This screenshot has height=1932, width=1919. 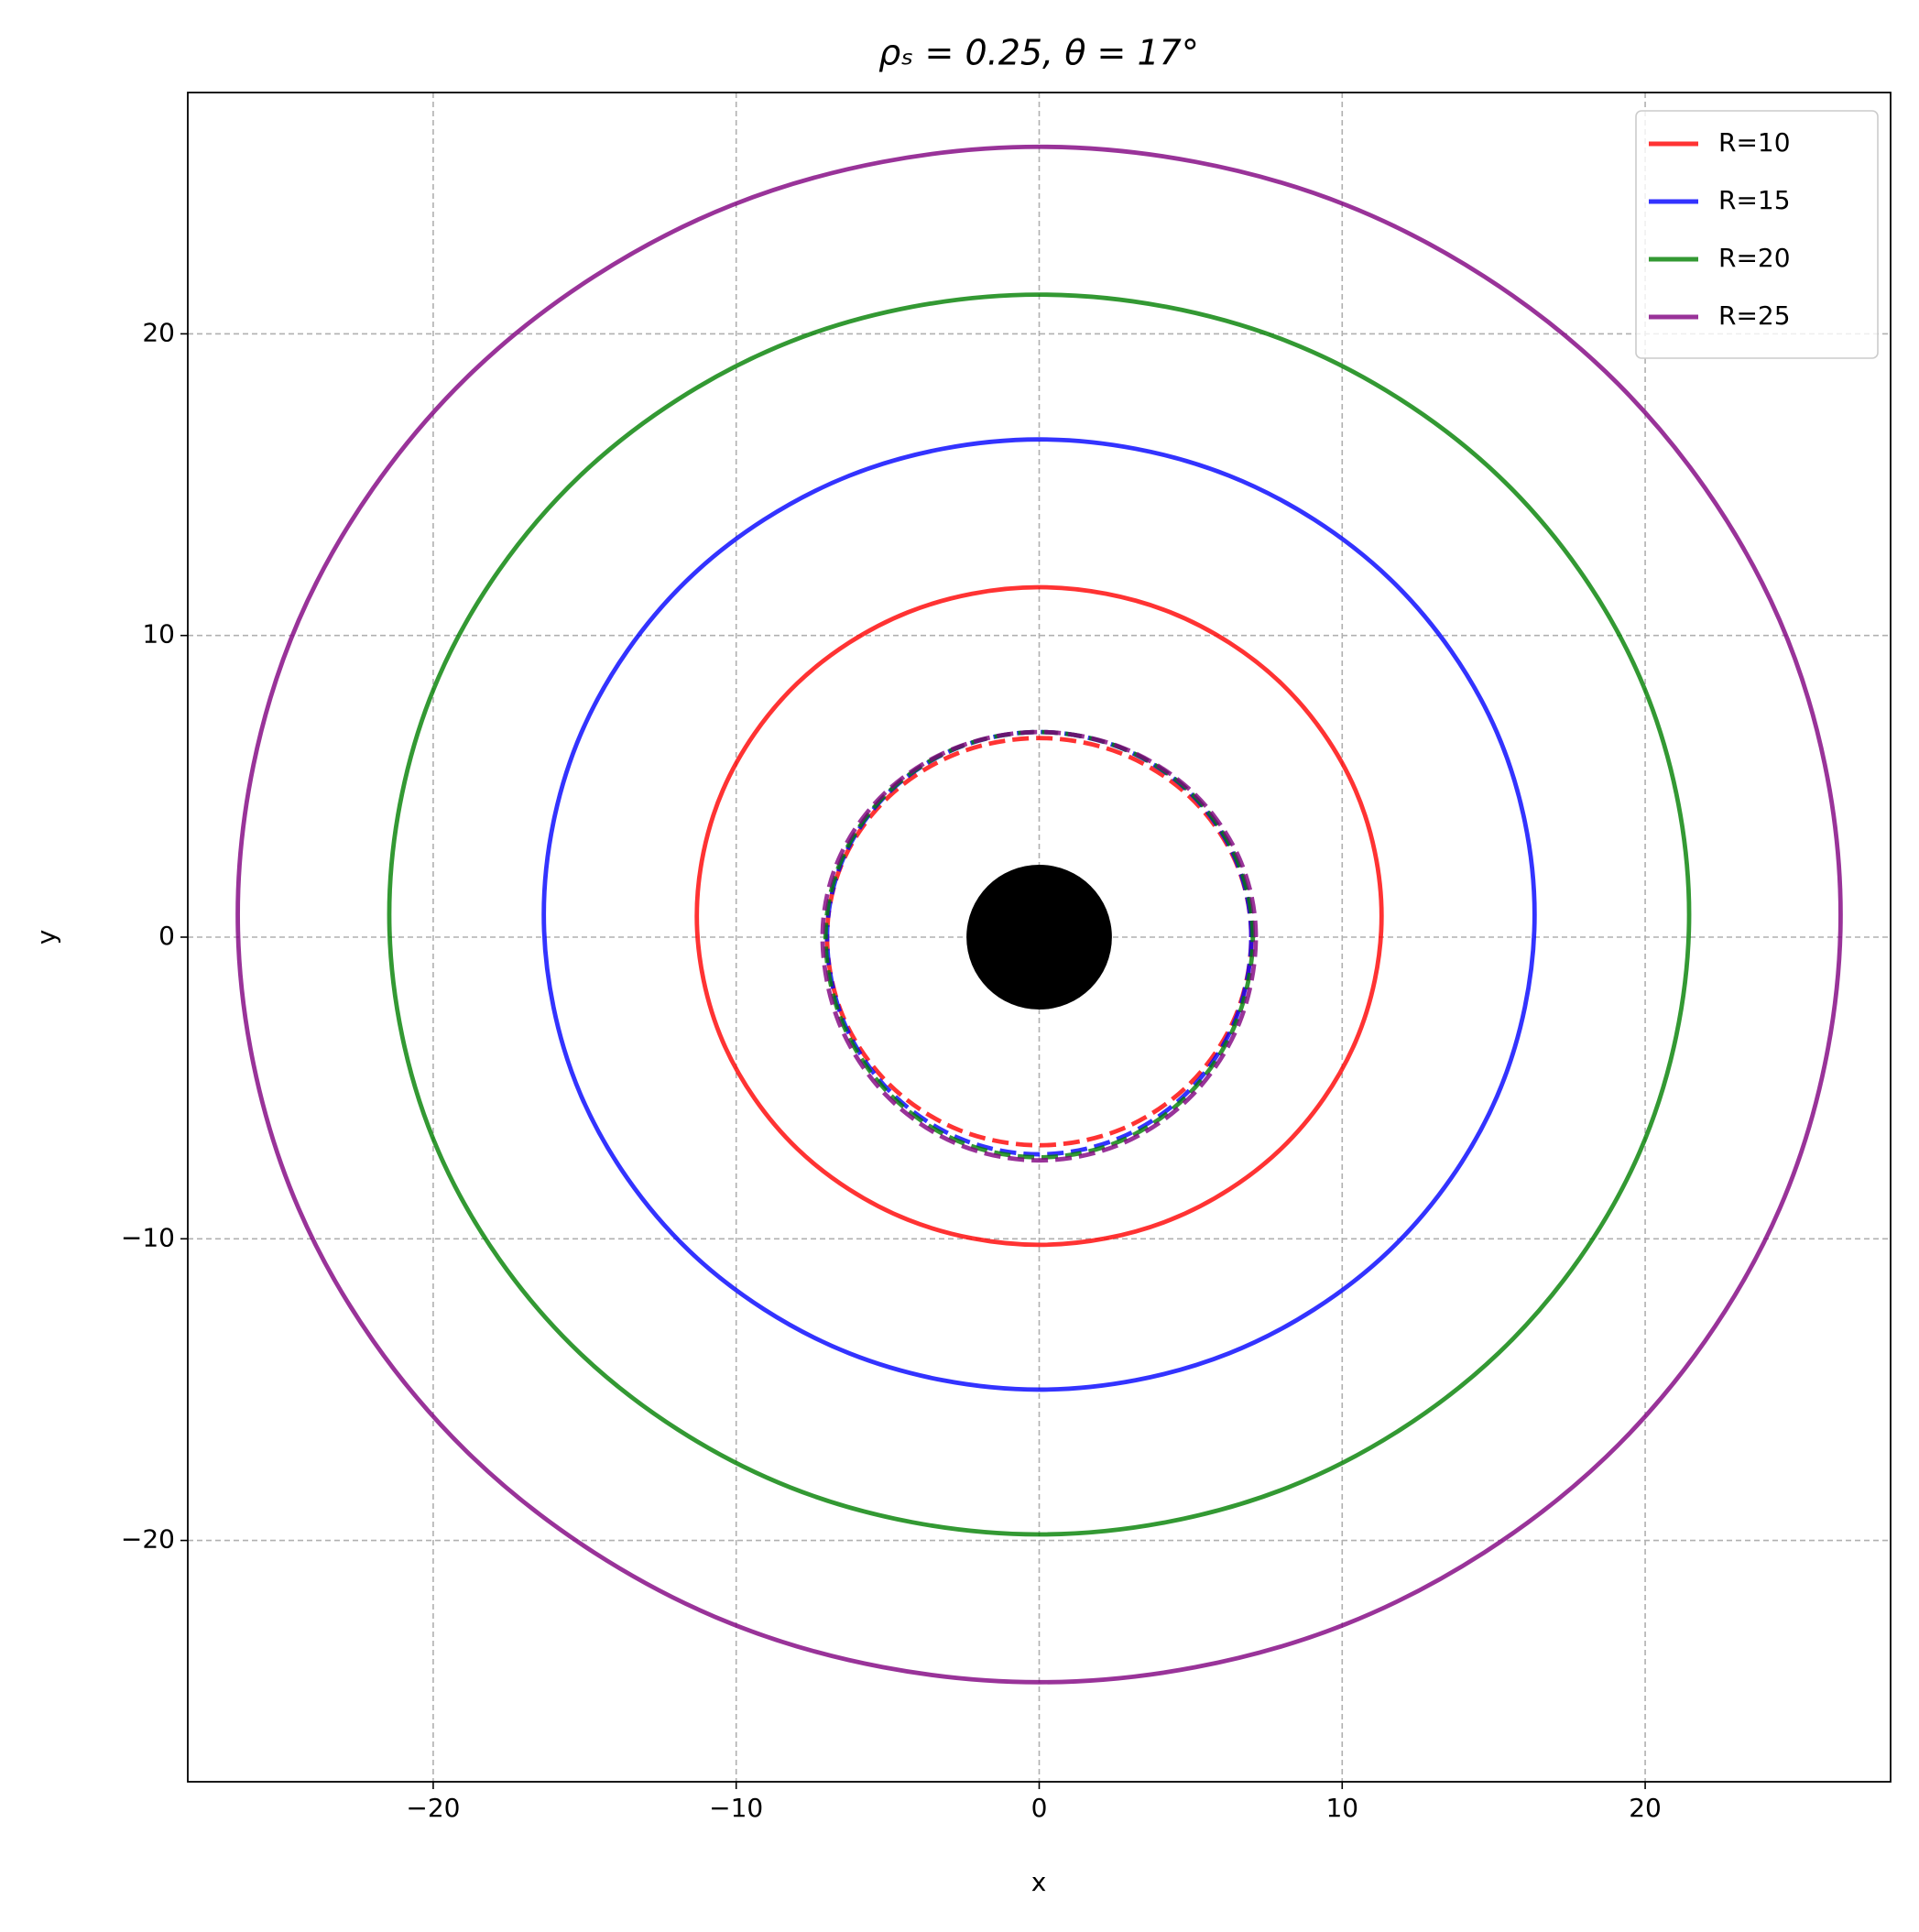 What do you see at coordinates (1755, 316) in the screenshot?
I see `legend-label: R=25` at bounding box center [1755, 316].